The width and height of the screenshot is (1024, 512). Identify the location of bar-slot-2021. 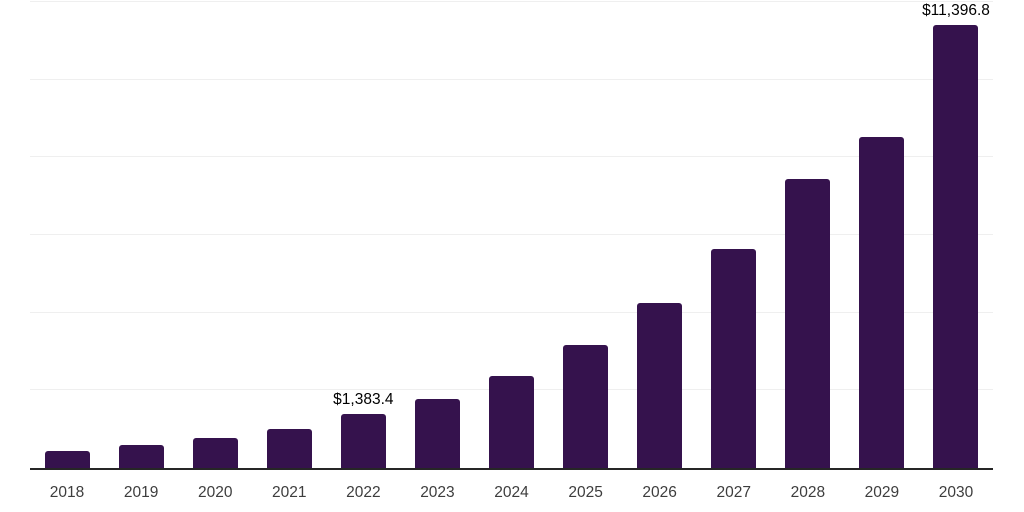
(289, 234).